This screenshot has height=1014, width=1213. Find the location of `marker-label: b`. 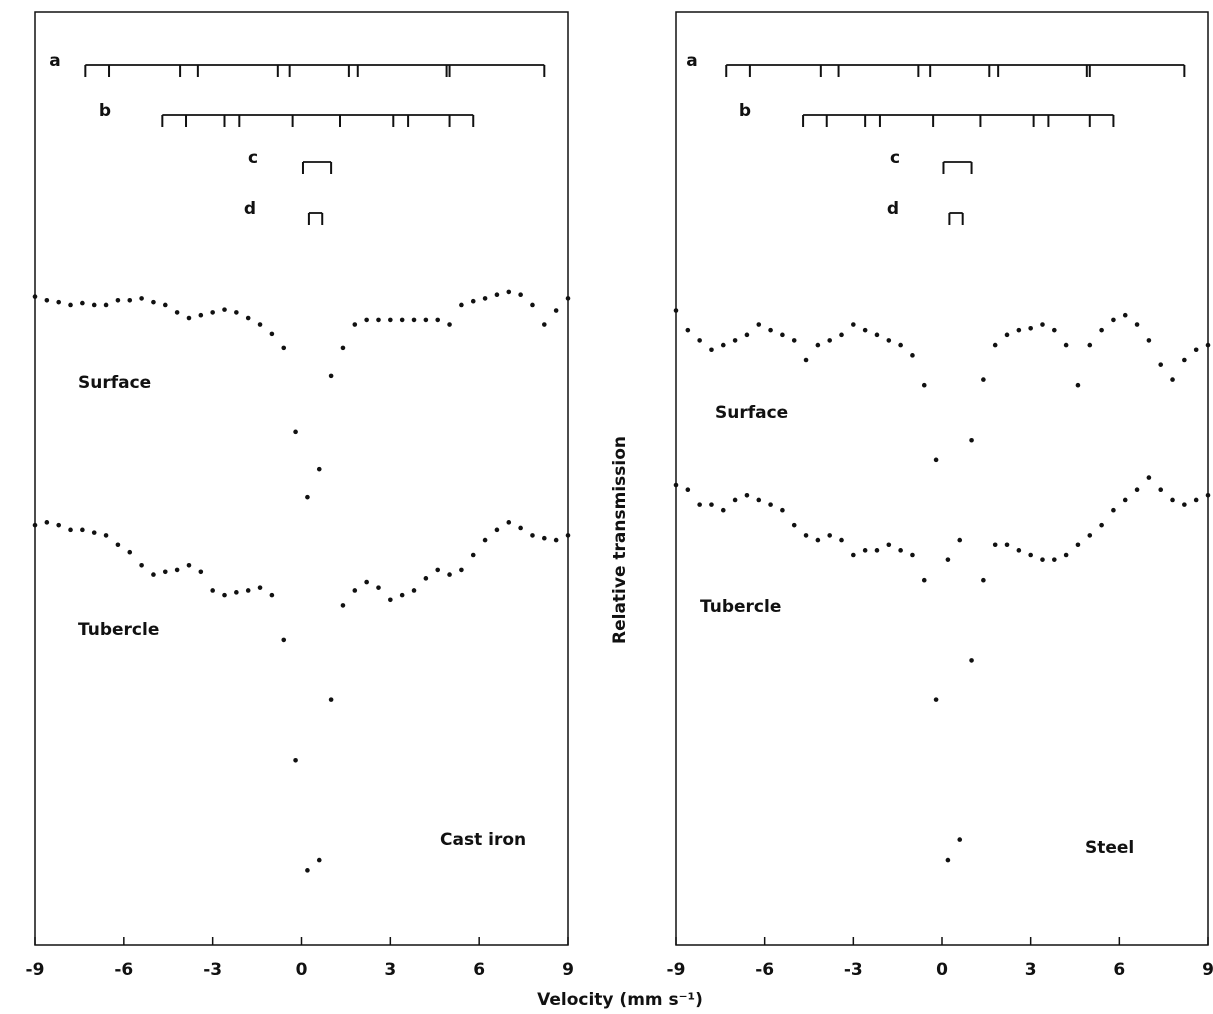

marker-label: b is located at coordinates (105, 111).